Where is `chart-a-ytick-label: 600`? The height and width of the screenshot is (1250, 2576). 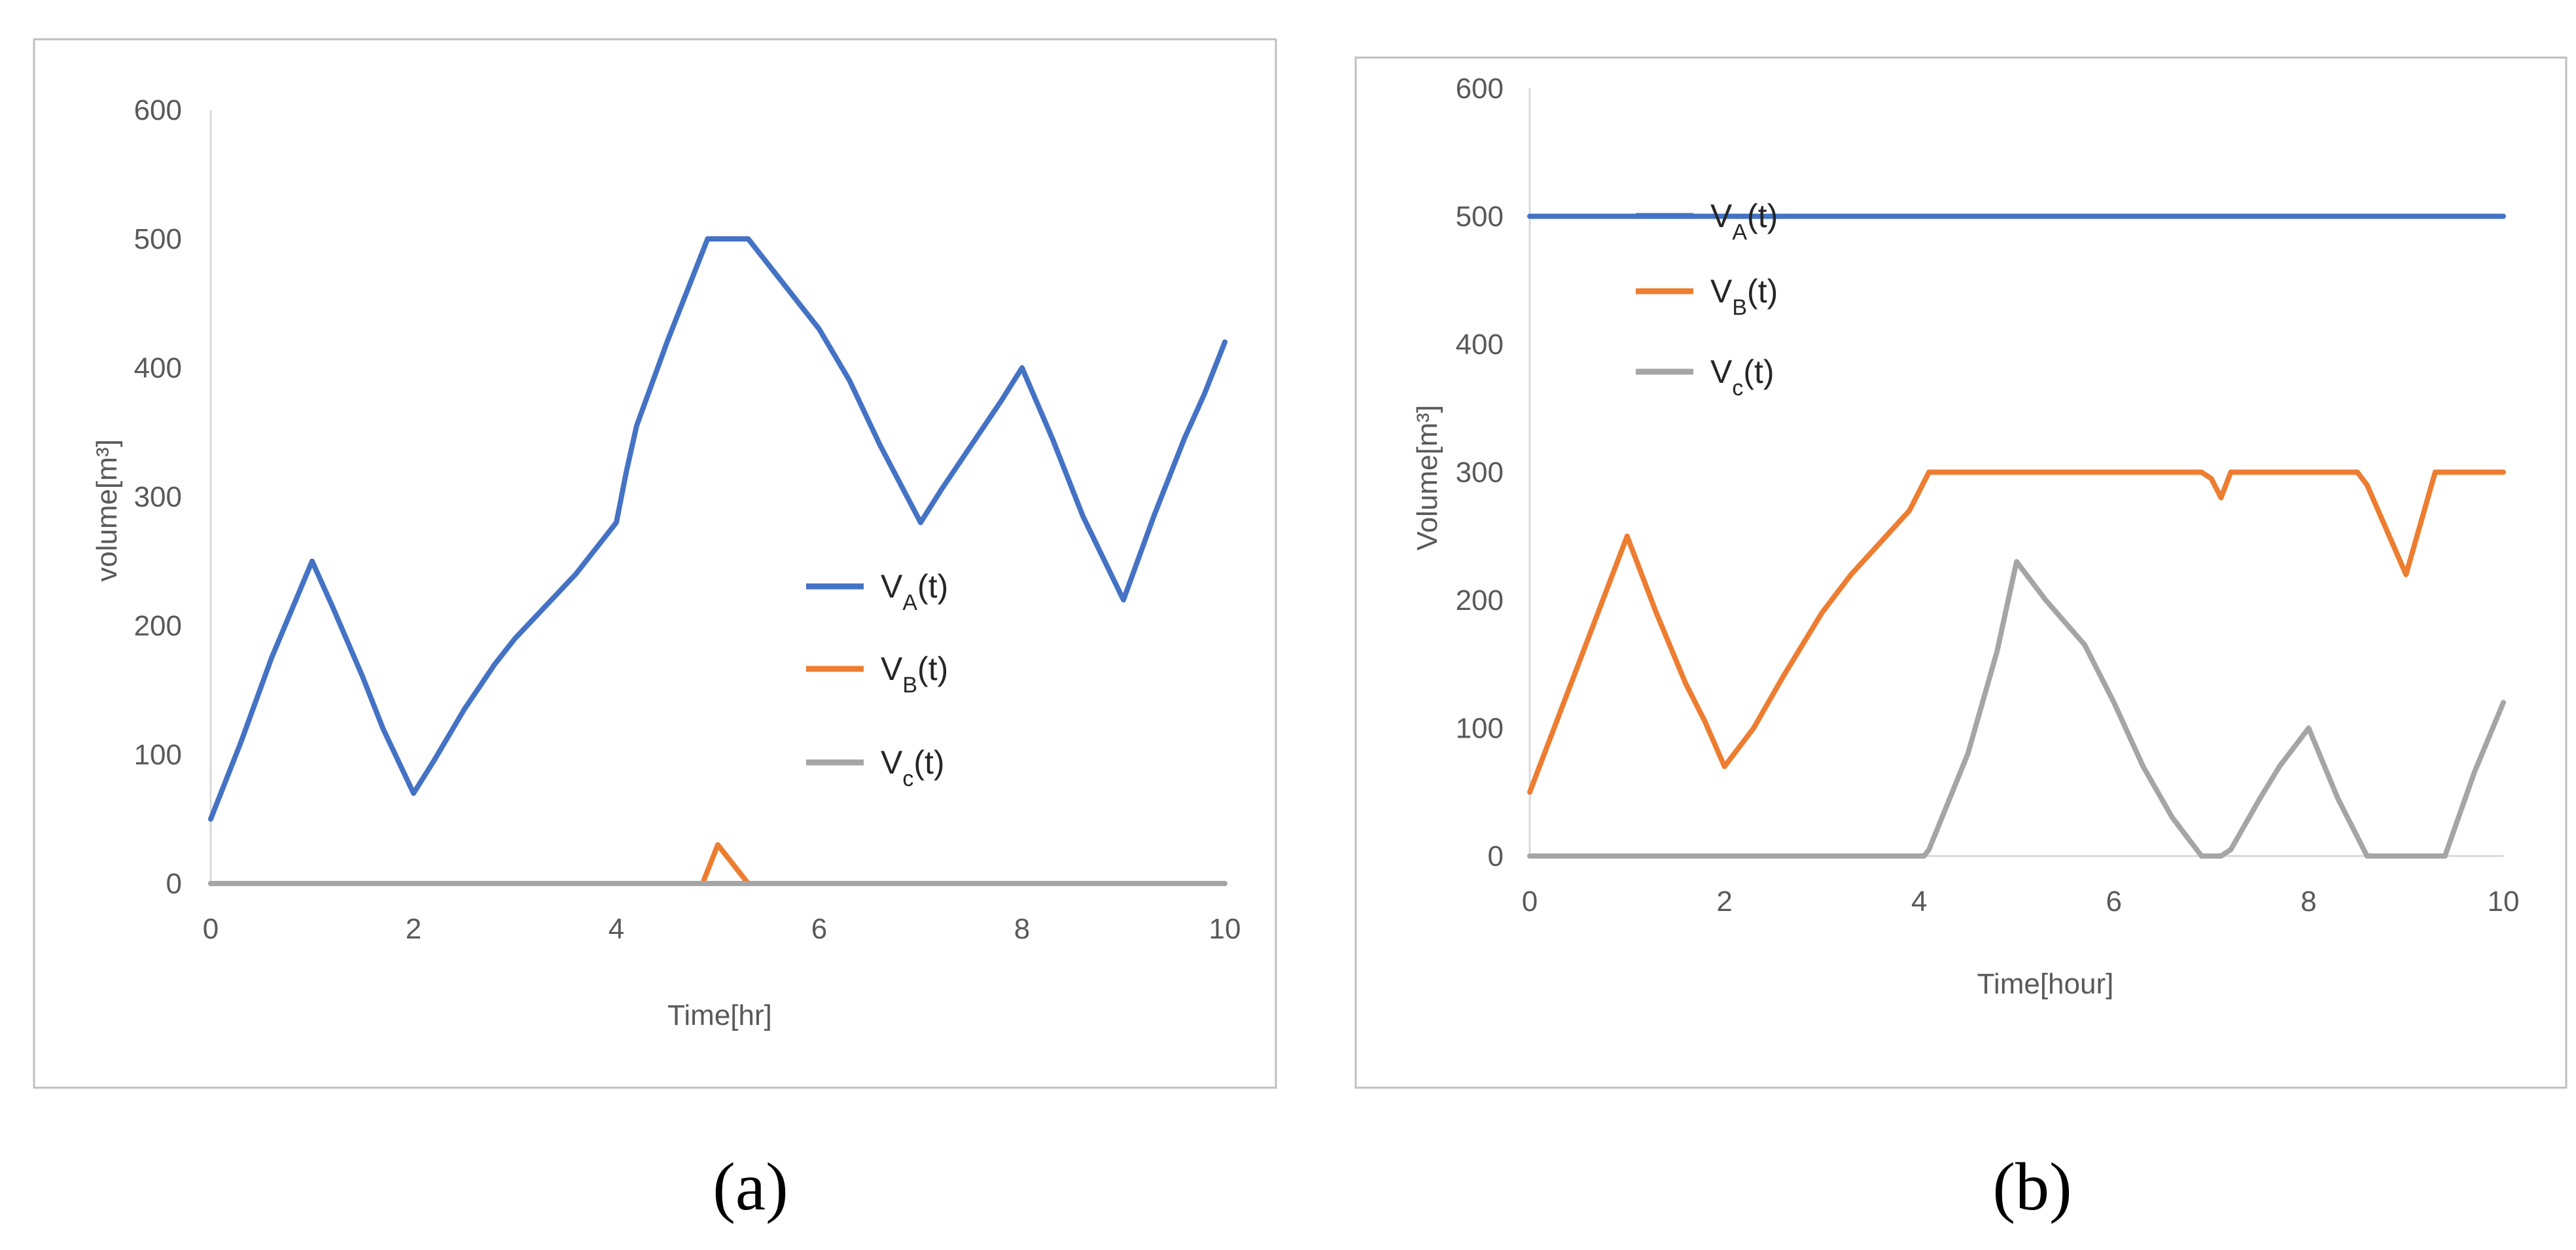 chart-a-ytick-label: 600 is located at coordinates (158, 110).